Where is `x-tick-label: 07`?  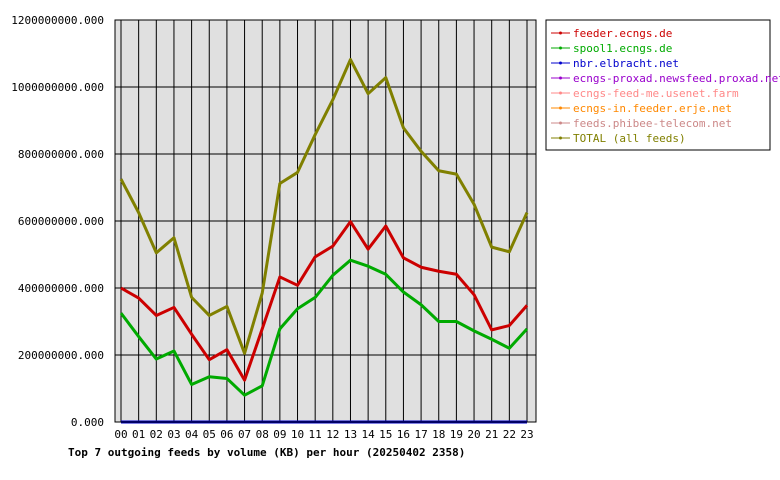
x-tick-label: 07 is located at coordinates (244, 434).